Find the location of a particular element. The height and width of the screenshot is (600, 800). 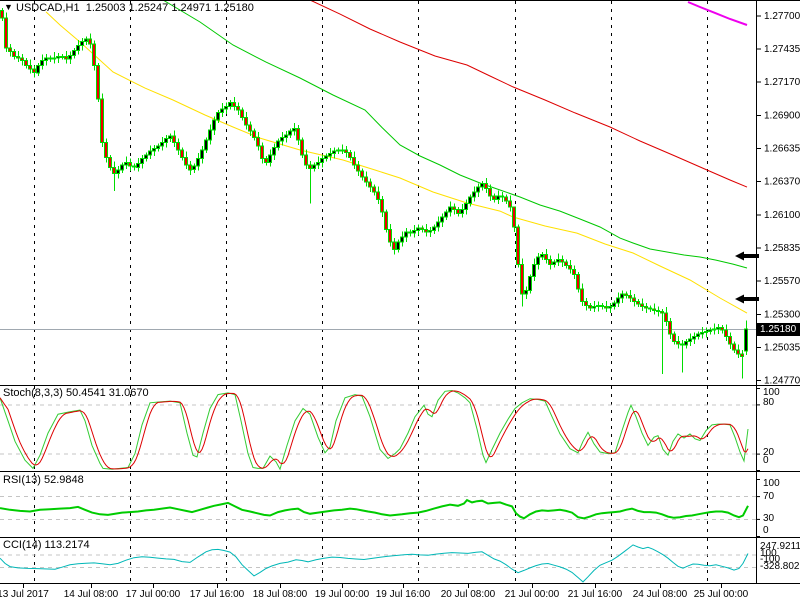

time-axis-label: 21 Jul 00:00 is located at coordinates (532, 594).